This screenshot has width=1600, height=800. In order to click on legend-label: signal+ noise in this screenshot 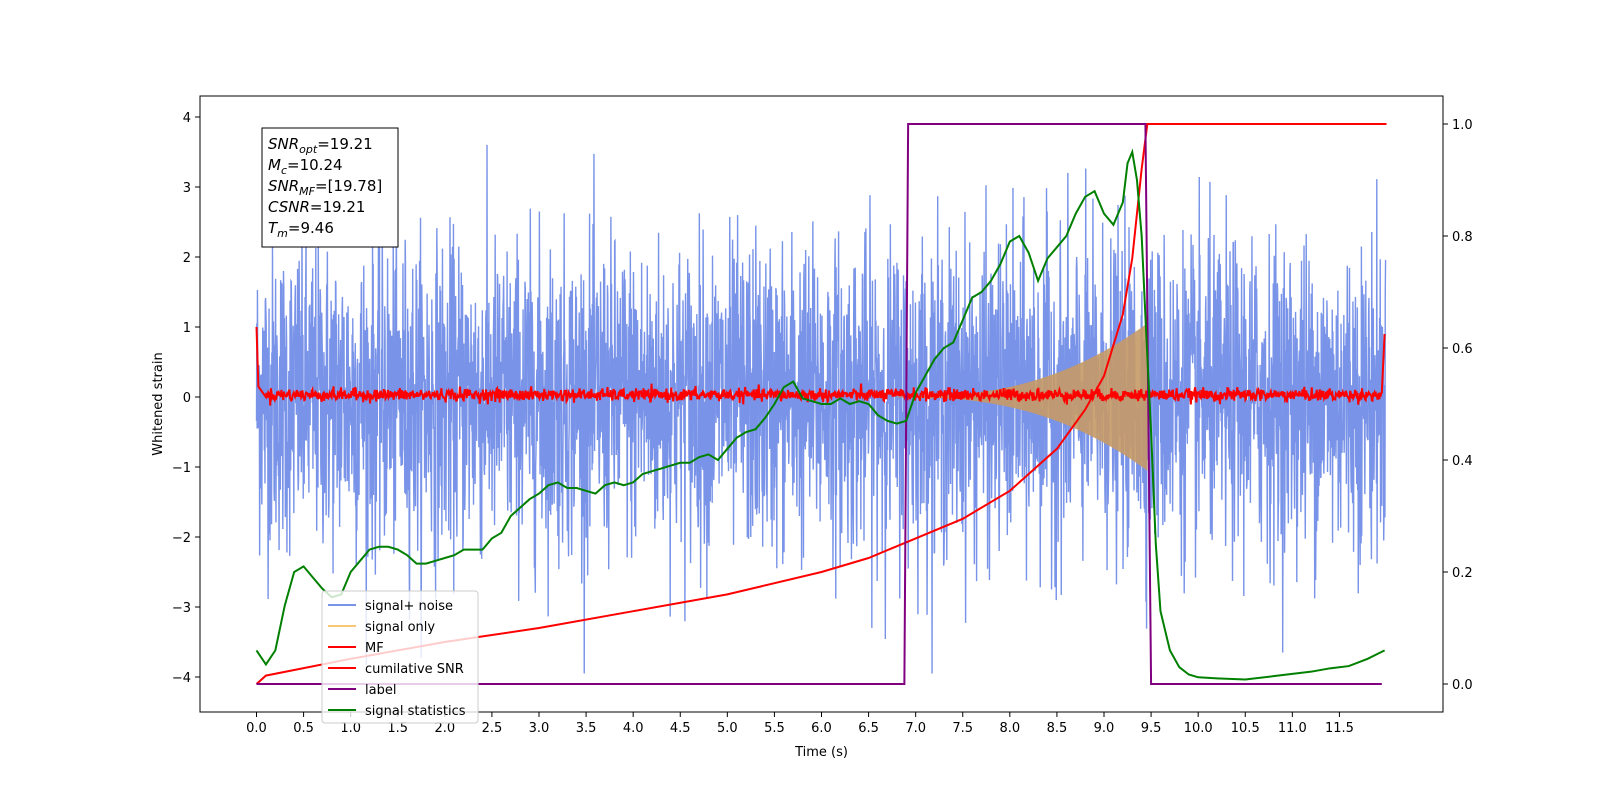, I will do `click(409, 606)`.